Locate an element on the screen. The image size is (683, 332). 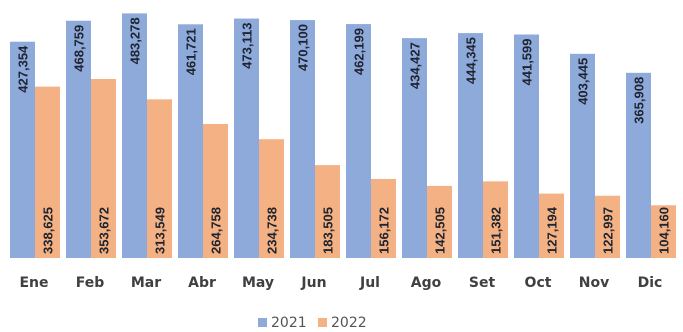
data-label-2021-oct: 441,599 is located at coordinates (527, 62).